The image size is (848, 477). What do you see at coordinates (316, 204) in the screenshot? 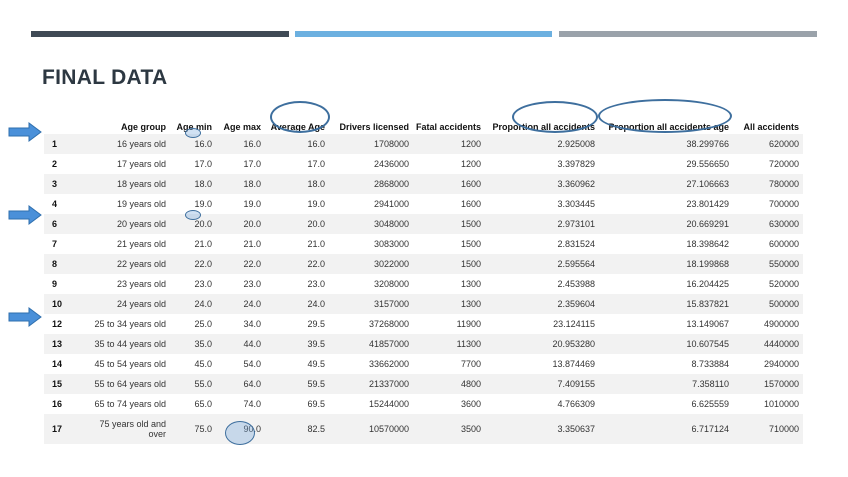
I see `cell-average-age: 19.0` at bounding box center [316, 204].